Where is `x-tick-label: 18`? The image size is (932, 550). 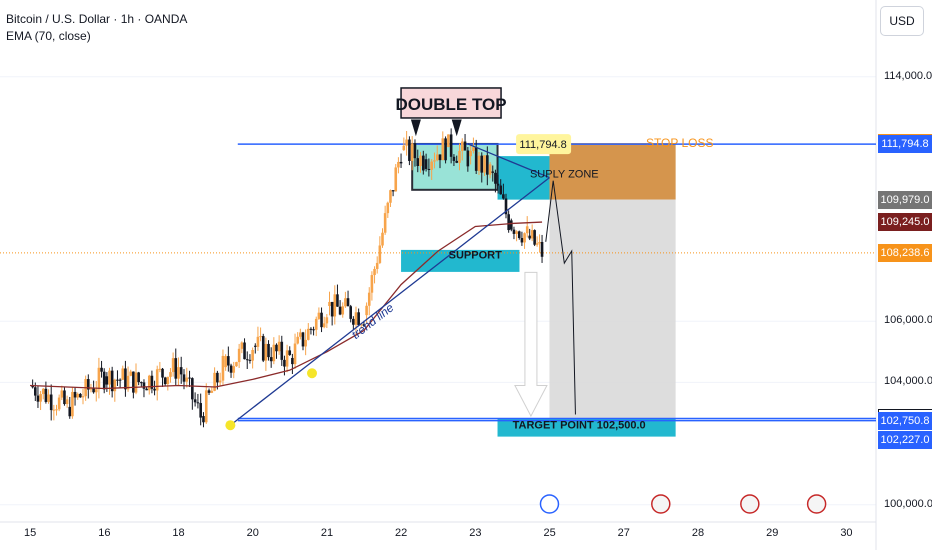 x-tick-label: 18 is located at coordinates (178, 533).